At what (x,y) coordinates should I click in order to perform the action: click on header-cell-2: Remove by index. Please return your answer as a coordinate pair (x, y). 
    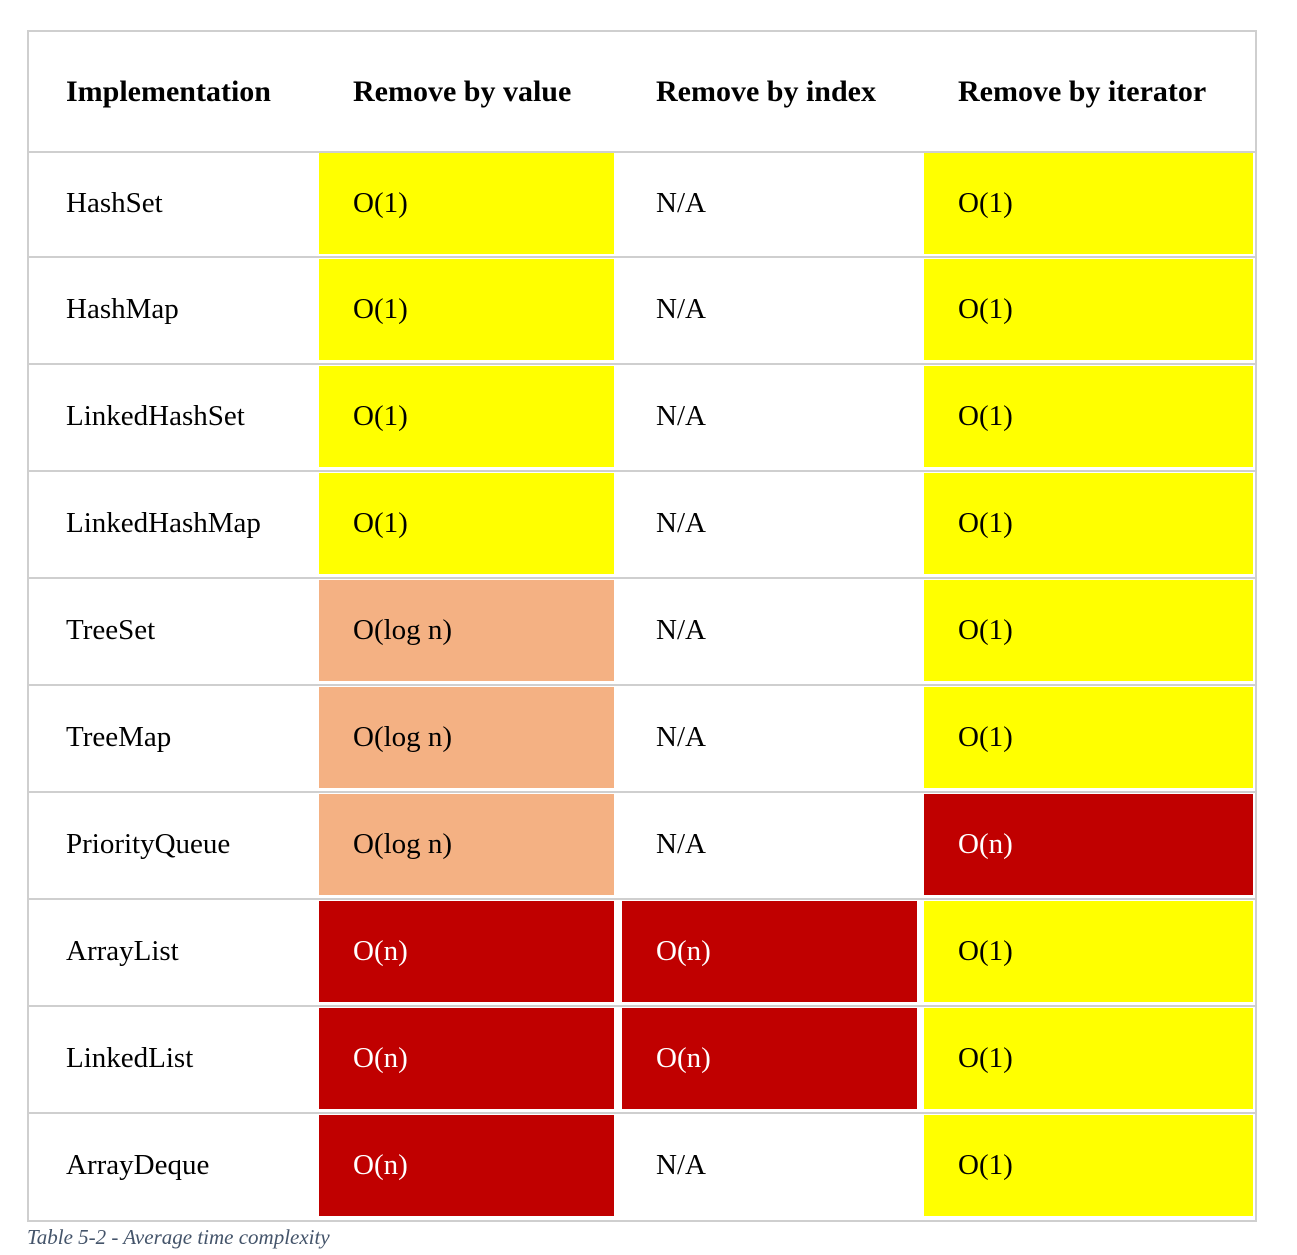
    Looking at the image, I should click on (771, 92).